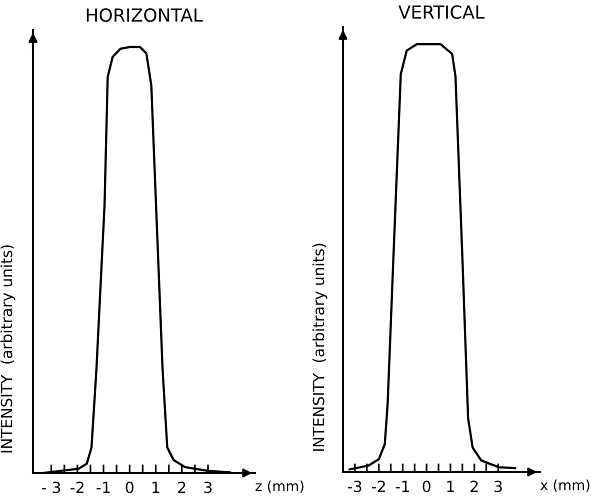  What do you see at coordinates (51, 488) in the screenshot?
I see `x-tick-label: - 3` at bounding box center [51, 488].